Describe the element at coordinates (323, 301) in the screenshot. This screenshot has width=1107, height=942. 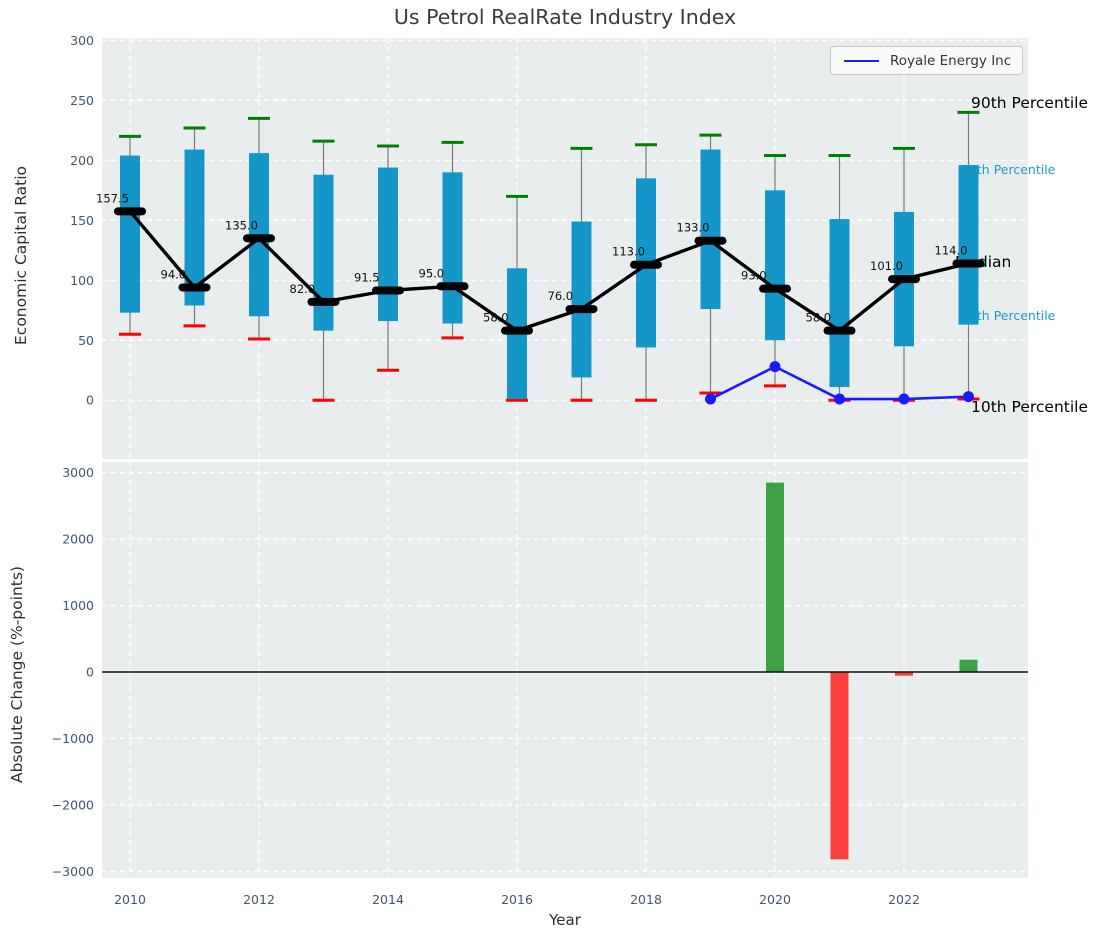
I see `median-marker-2013` at that location.